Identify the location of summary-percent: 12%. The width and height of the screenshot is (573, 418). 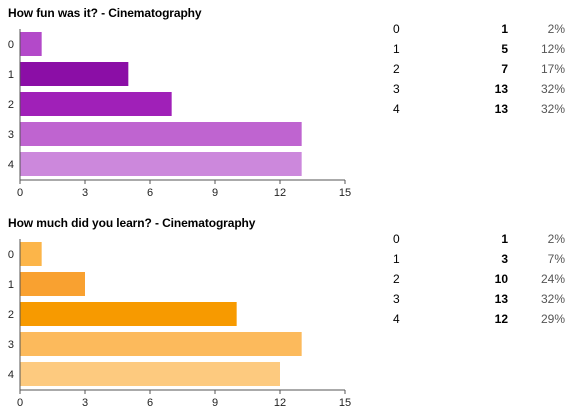
(552, 49).